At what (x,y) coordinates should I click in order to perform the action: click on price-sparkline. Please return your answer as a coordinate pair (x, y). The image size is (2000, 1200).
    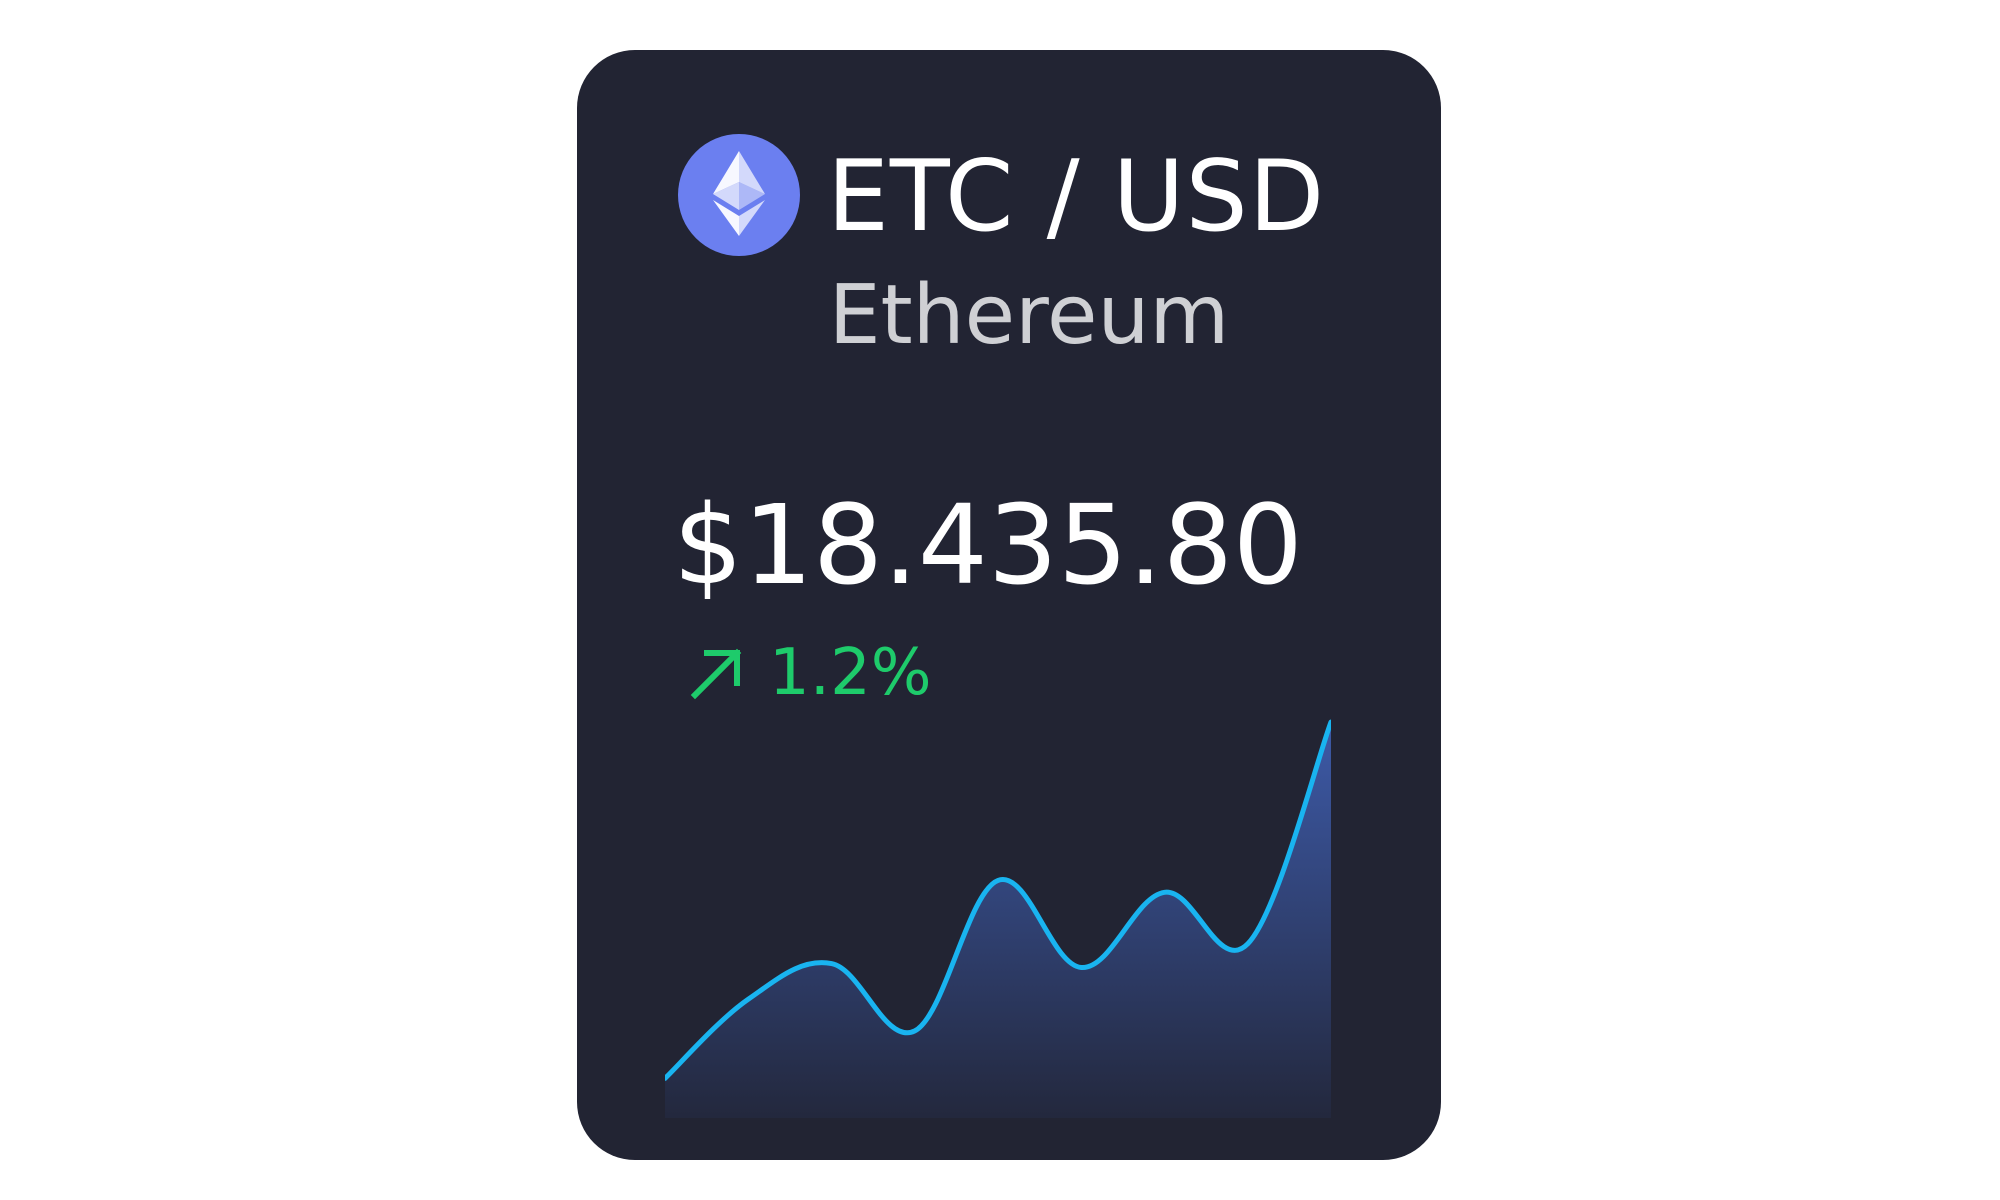
    Looking at the image, I should click on (998, 918).